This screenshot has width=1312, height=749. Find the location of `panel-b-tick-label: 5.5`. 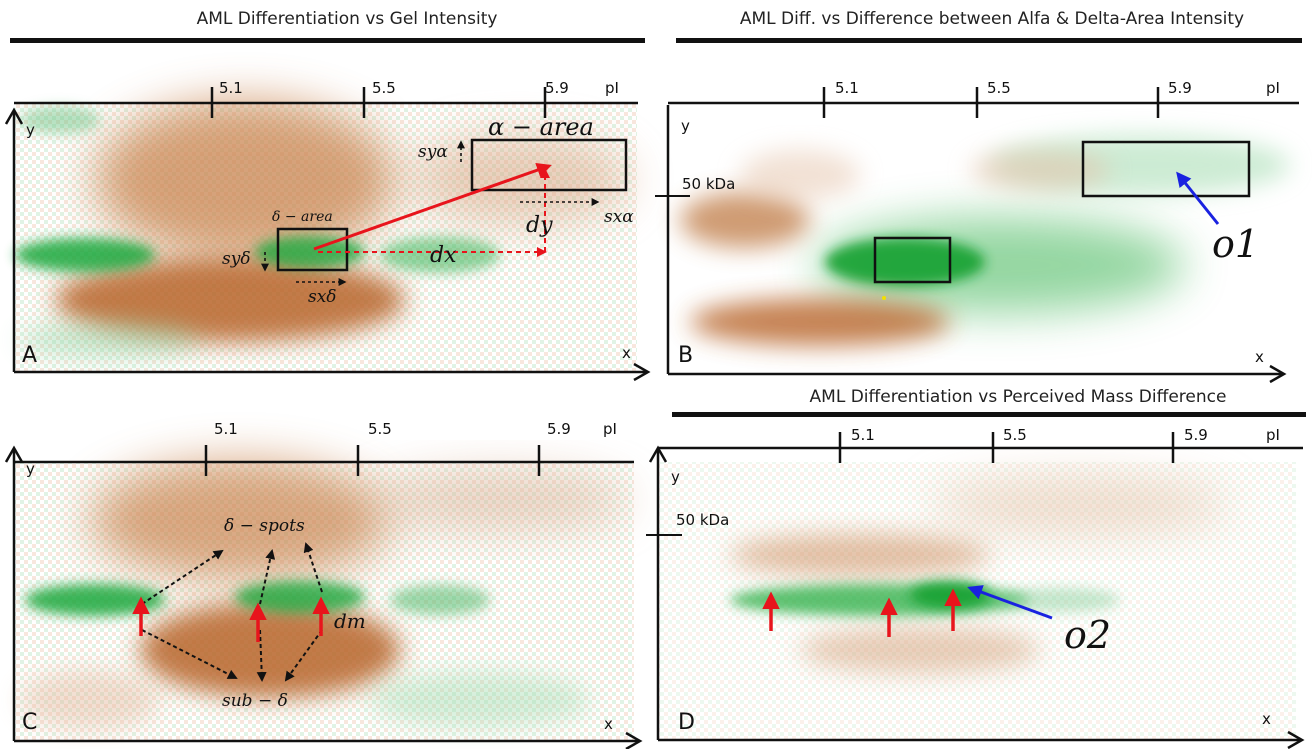

panel-b-tick-label: 5.5 is located at coordinates (999, 88).